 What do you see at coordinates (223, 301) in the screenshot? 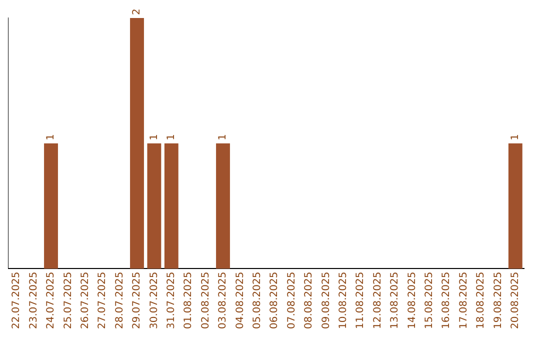
I see `x-tick-label: 03.08.2025` at bounding box center [223, 301].